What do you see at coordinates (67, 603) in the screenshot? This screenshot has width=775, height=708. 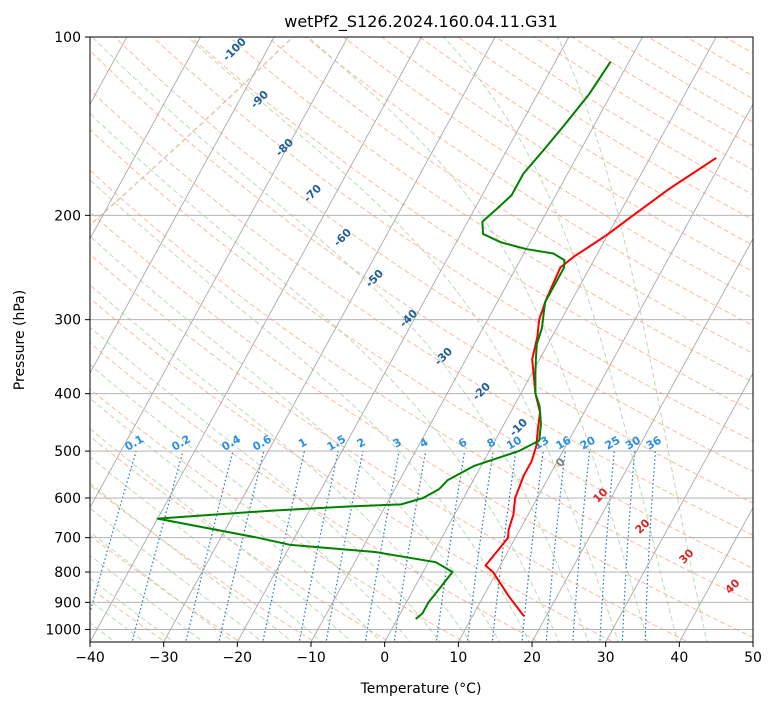 I see `y-tick-label: 900` at bounding box center [67, 603].